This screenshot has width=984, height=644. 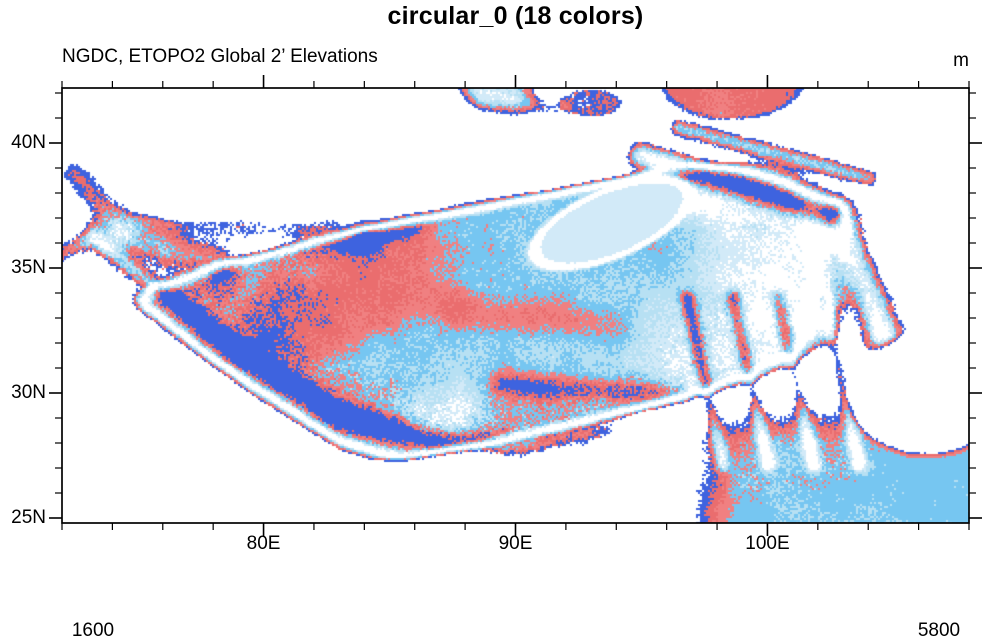 I want to click on lat-tick-label: 40N, so click(x=28, y=142).